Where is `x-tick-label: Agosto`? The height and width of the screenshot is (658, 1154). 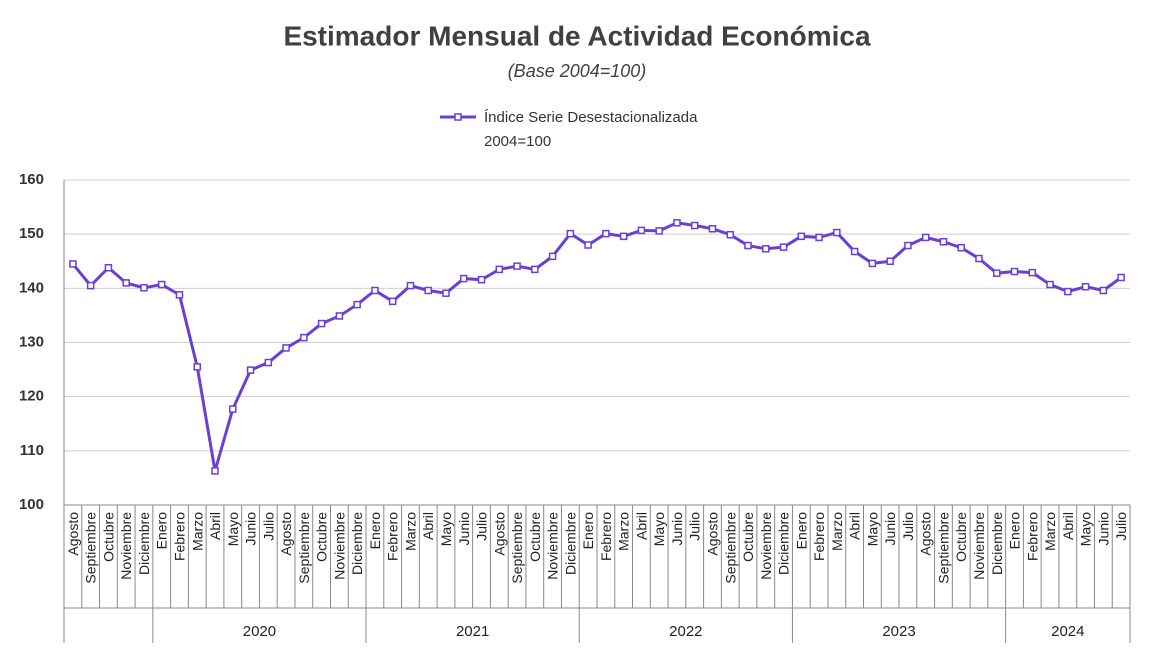 x-tick-label: Agosto is located at coordinates (73, 534).